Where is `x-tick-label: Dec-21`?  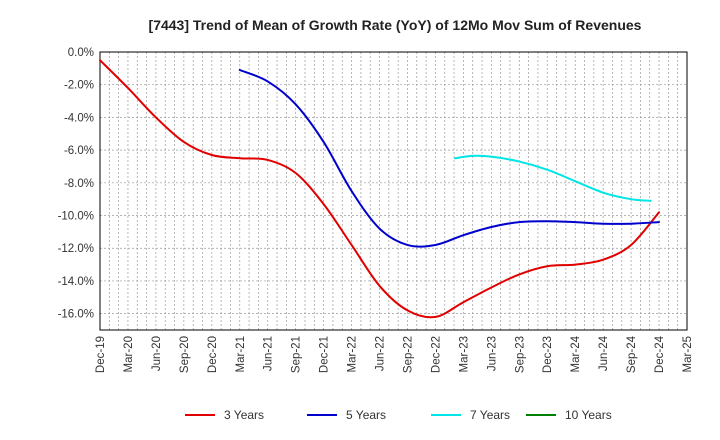
x-tick-label: Dec-21 is located at coordinates (325, 354).